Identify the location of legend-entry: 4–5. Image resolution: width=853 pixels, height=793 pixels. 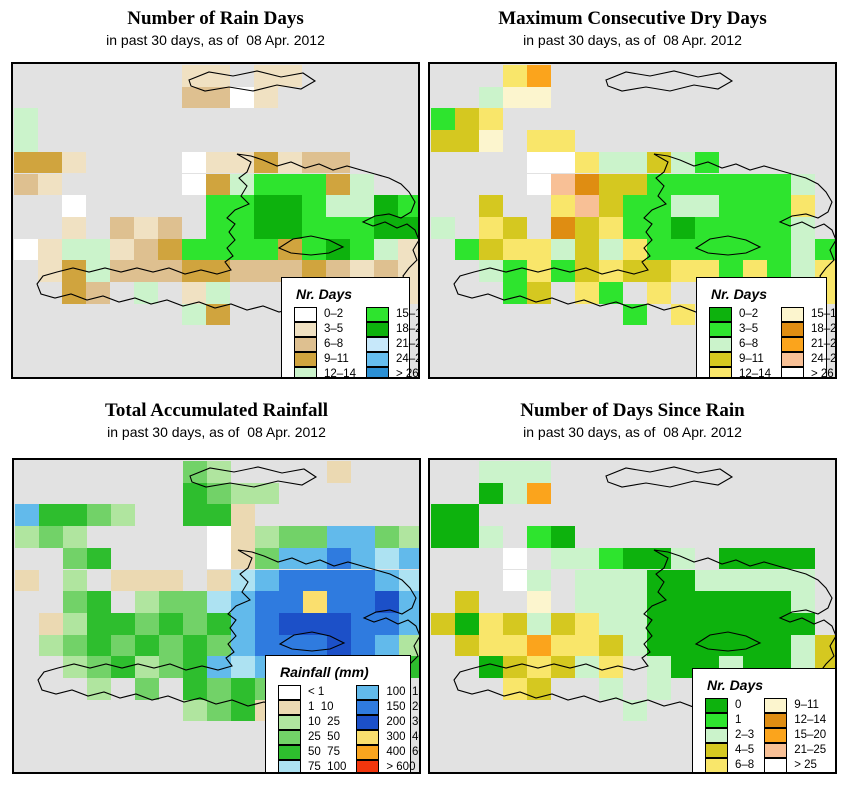
(729, 750).